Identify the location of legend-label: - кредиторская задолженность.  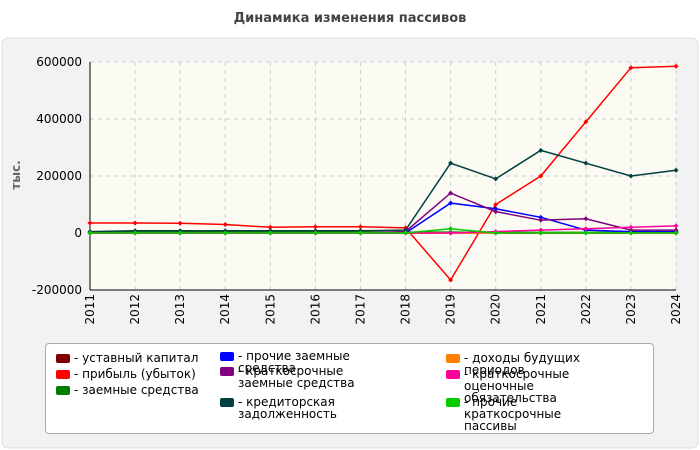
(287, 408).